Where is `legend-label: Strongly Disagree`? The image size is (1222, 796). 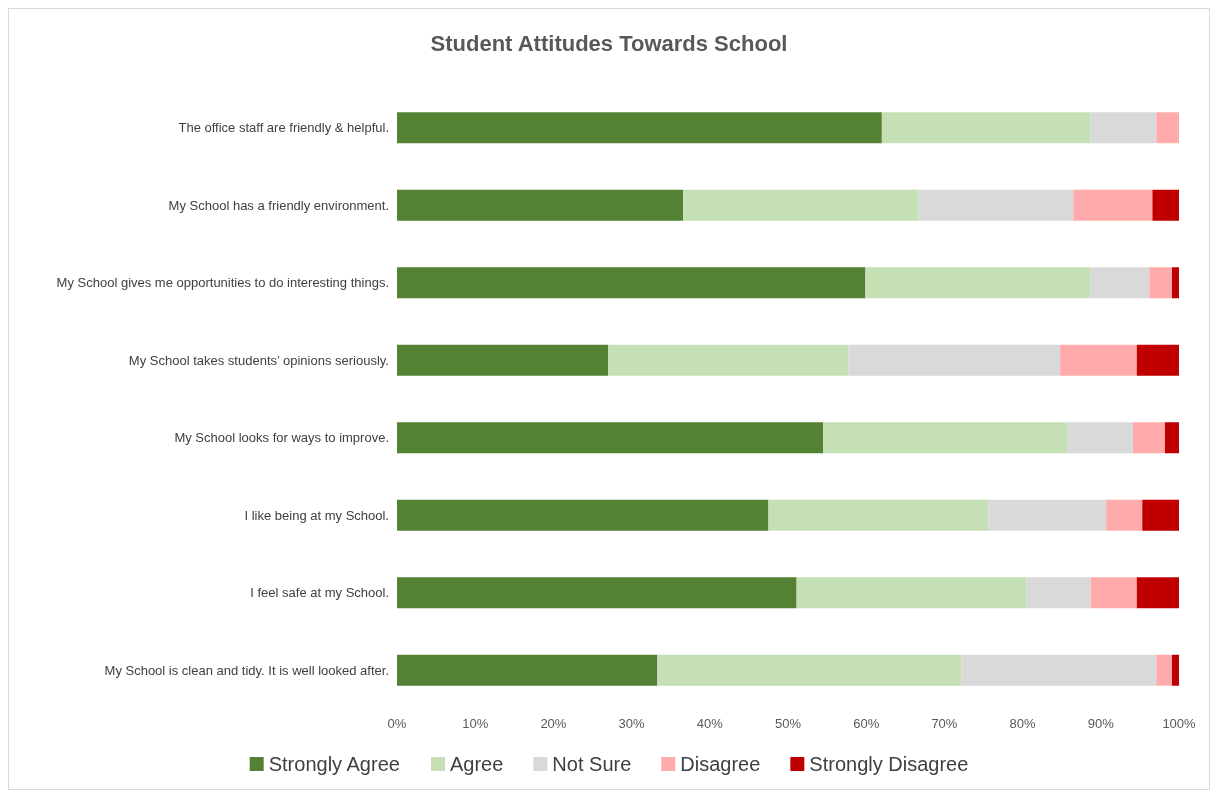 legend-label: Strongly Disagree is located at coordinates (889, 764).